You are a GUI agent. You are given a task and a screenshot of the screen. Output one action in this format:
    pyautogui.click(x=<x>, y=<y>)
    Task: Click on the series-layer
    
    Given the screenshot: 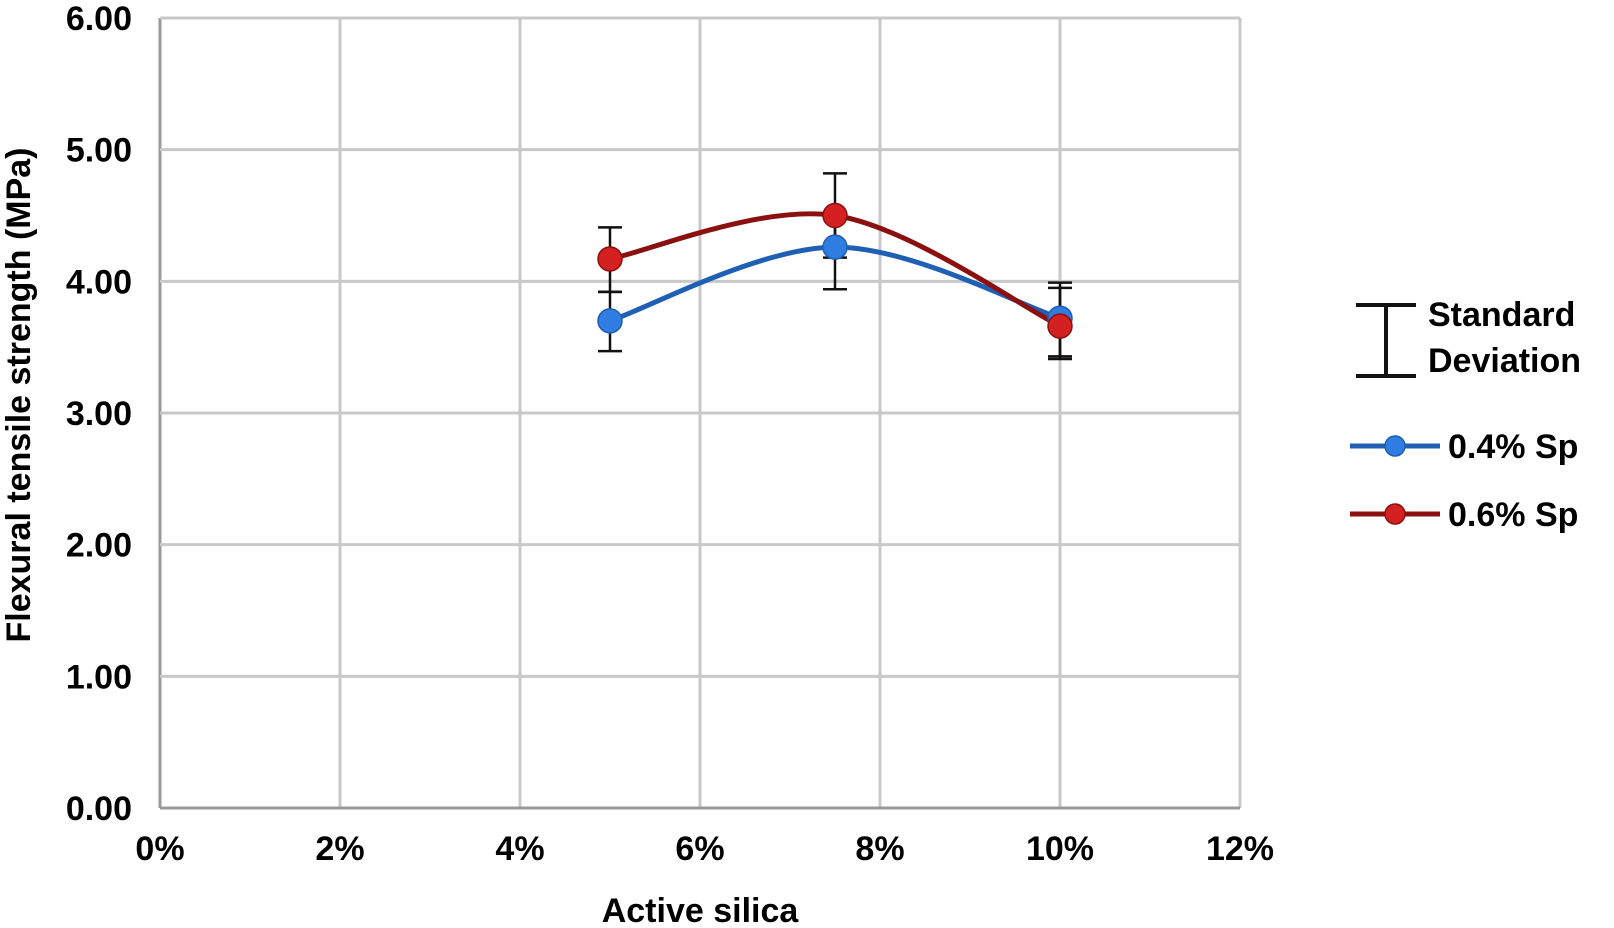 What is the action you would take?
    pyautogui.click(x=835, y=266)
    